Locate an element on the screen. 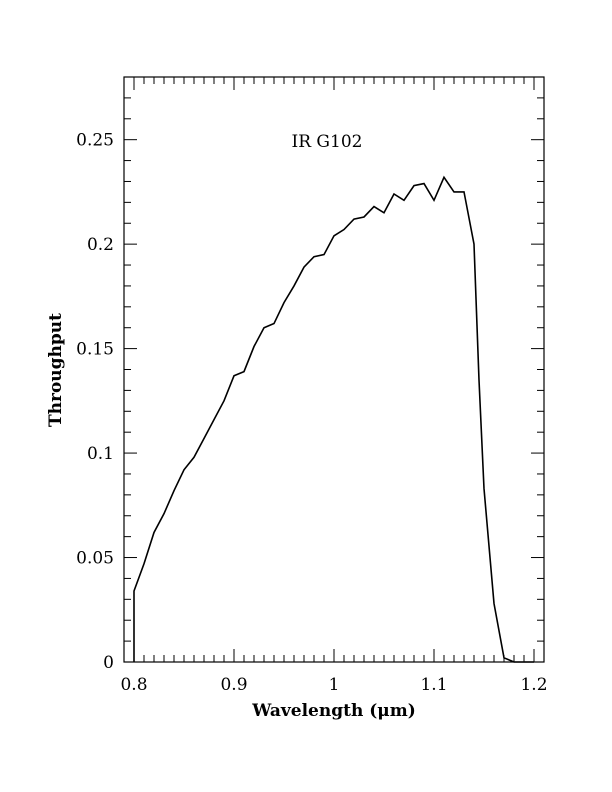 The width and height of the screenshot is (612, 792). x-axis-title: Wavelength (μm) is located at coordinates (333, 711).